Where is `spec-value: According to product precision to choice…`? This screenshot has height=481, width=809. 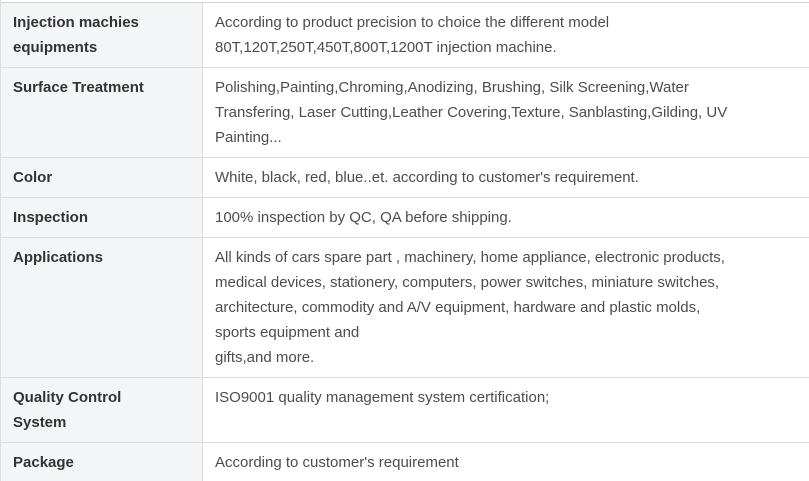 spec-value: According to product precision to choice… is located at coordinates (412, 35).